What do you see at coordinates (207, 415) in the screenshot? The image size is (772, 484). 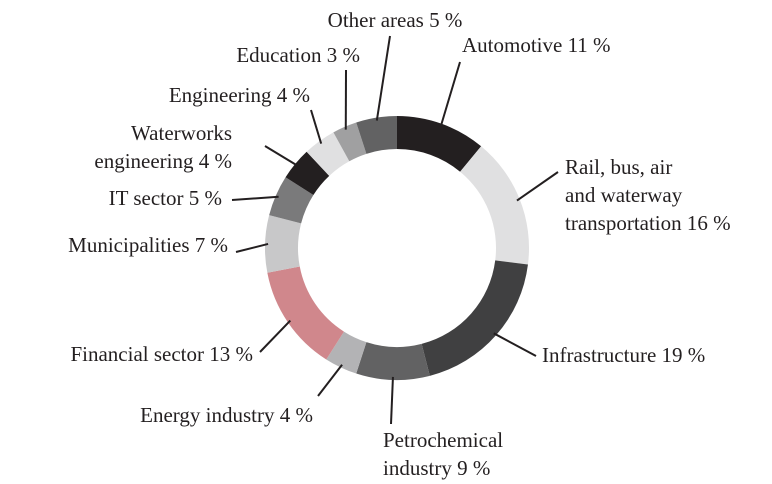 I see `category-name: Energy industry` at bounding box center [207, 415].